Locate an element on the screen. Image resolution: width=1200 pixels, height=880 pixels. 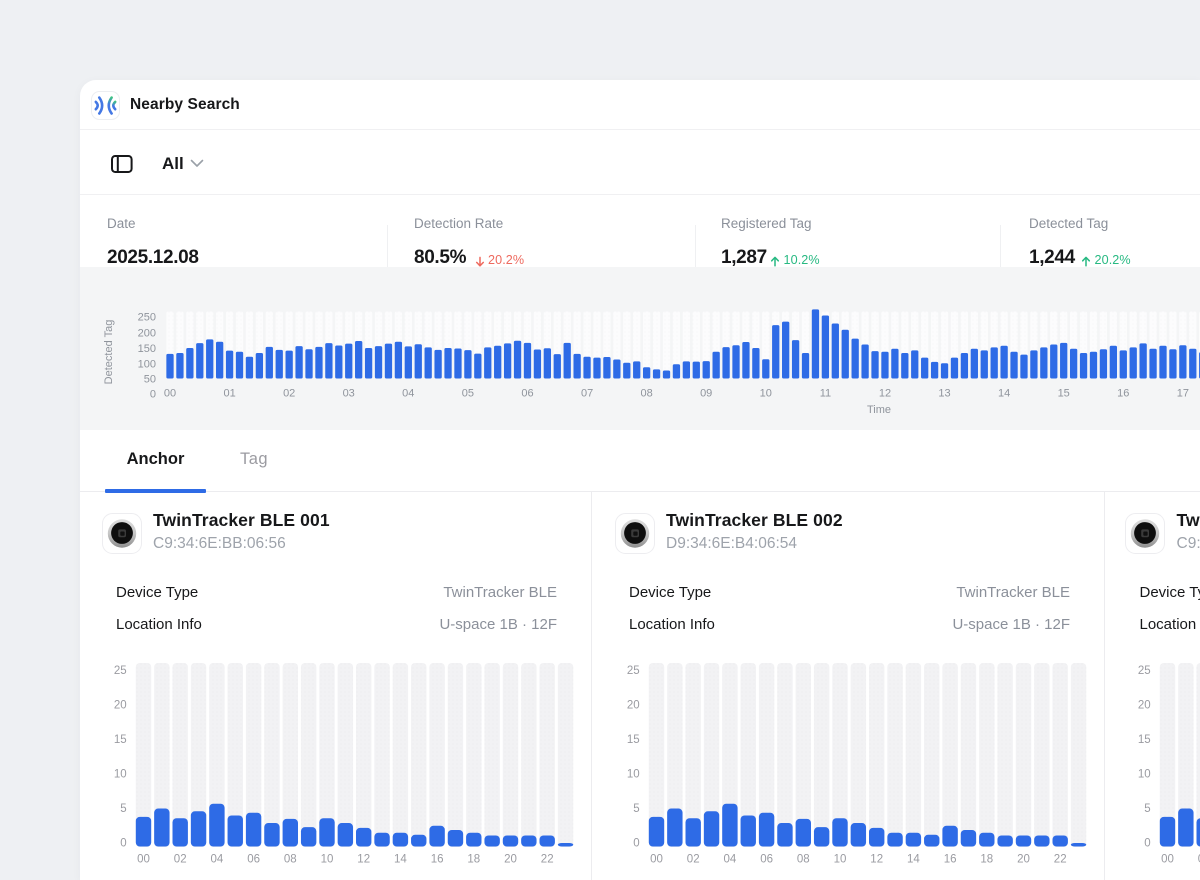
svg-text: 150 is located at coordinates (147, 349).